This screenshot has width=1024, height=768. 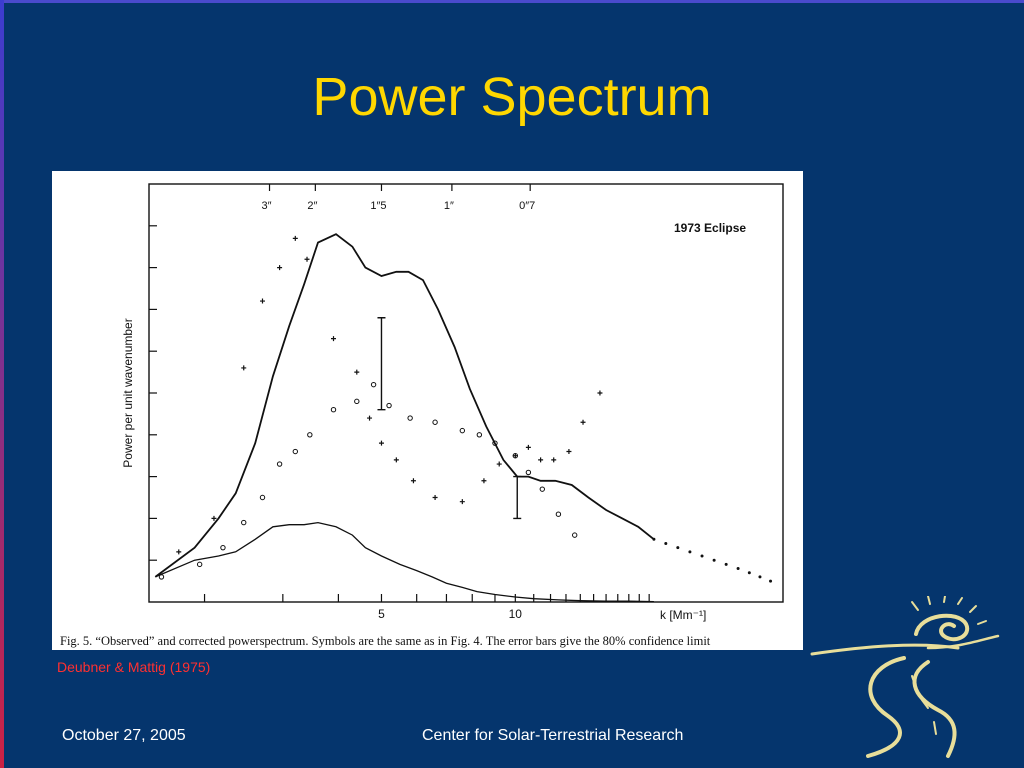 I want to click on citation: Deubner & Mattig (1975), so click(x=134, y=667).